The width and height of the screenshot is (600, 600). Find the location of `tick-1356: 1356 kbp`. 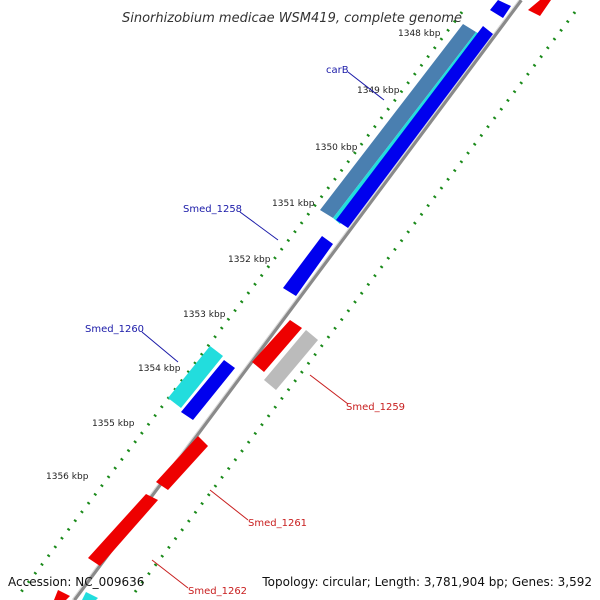

tick-1356: 1356 kbp is located at coordinates (67, 477).